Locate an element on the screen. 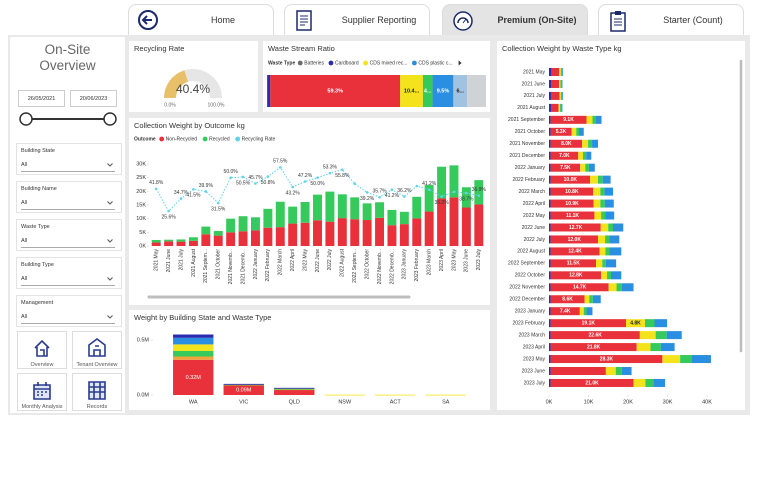 This screenshot has width=768, height=481. data-label: 11.5K is located at coordinates (573, 264).